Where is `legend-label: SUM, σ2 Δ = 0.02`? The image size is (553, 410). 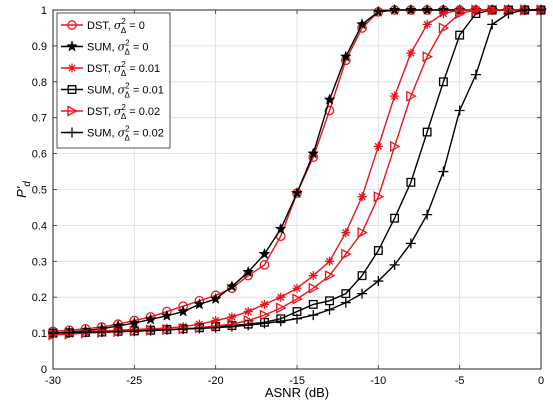
legend-label: SUM, σ2 Δ = 0.02 is located at coordinates (125, 134).